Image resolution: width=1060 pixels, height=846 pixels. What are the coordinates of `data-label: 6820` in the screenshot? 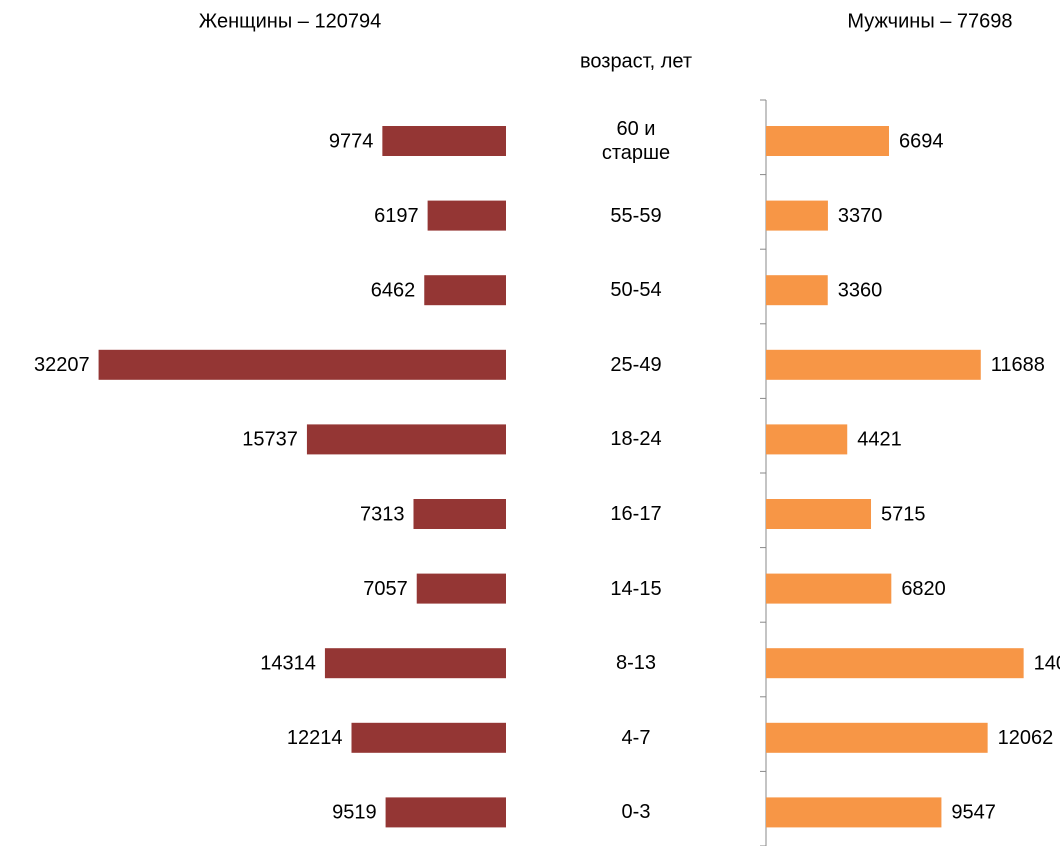 It's located at (923, 589).